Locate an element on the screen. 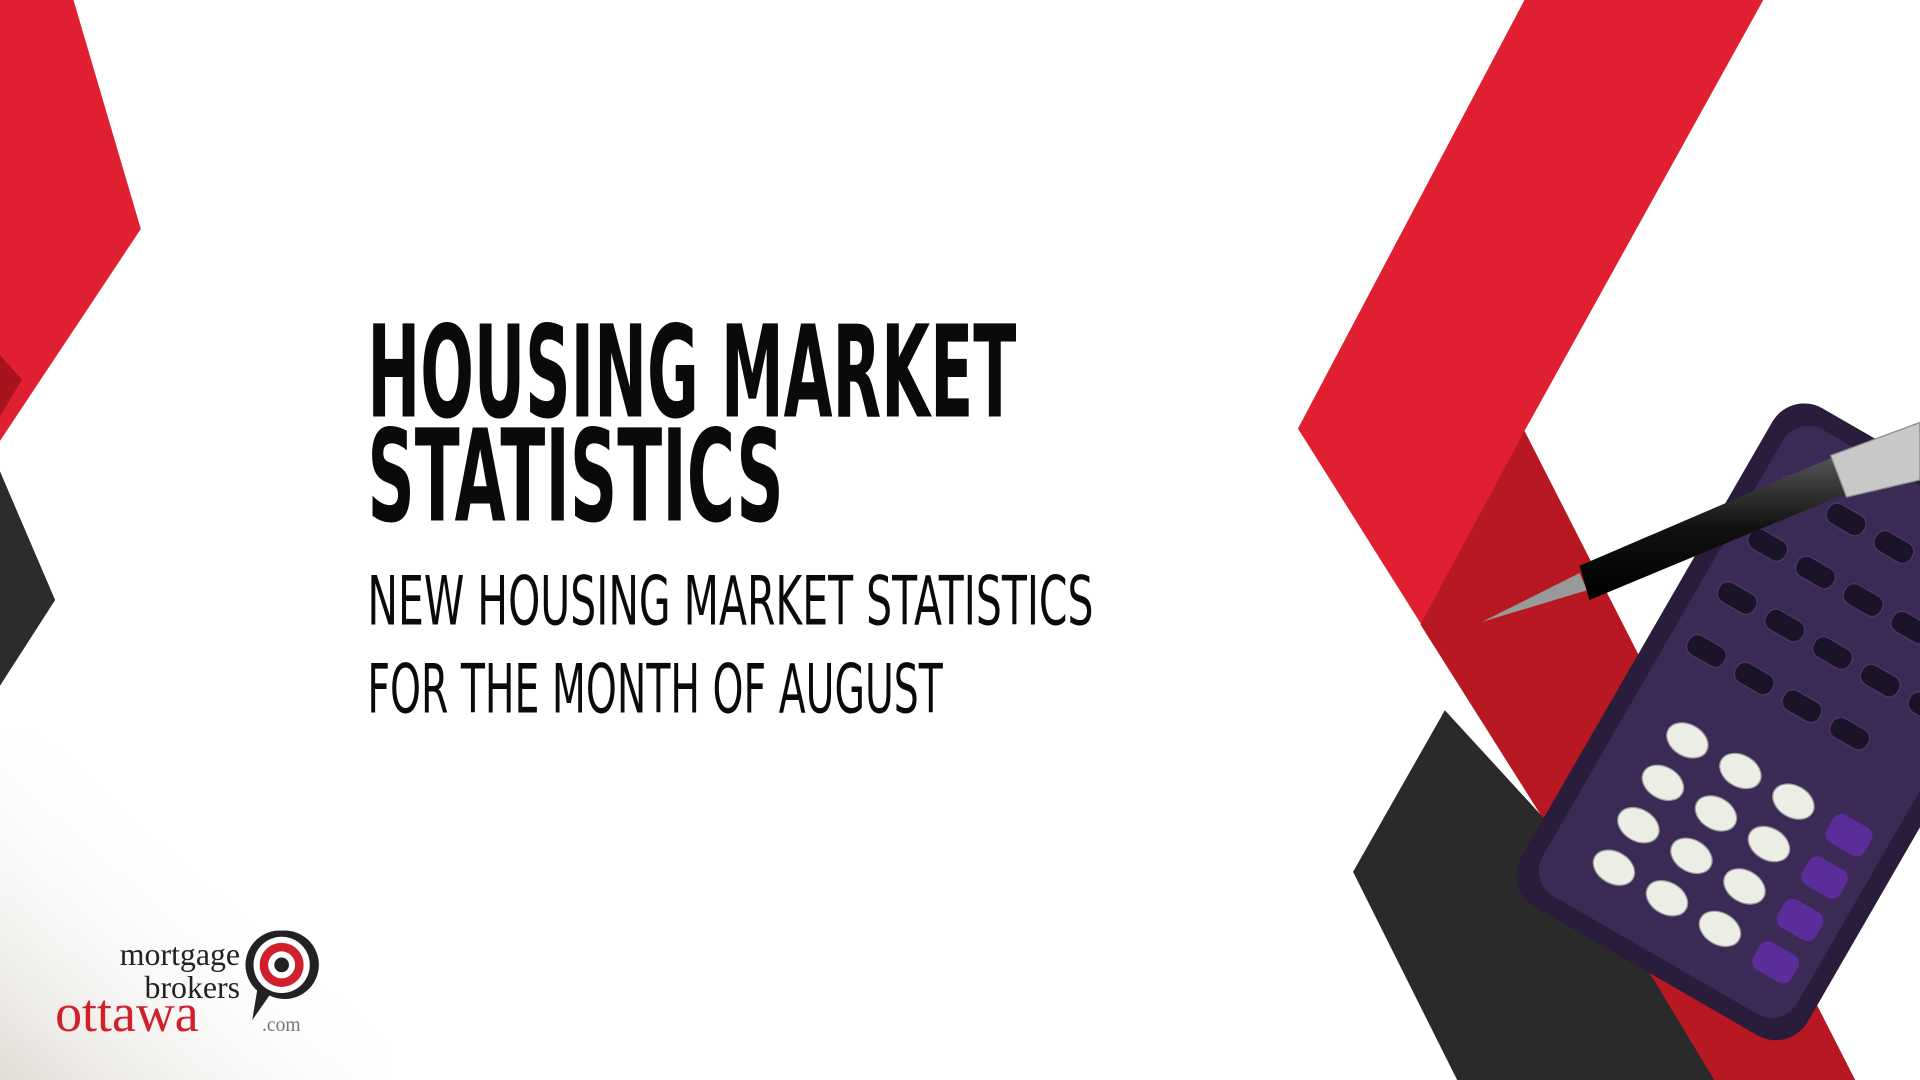 This screenshot has height=1080, width=1920. logo-text: brokers is located at coordinates (192, 987).